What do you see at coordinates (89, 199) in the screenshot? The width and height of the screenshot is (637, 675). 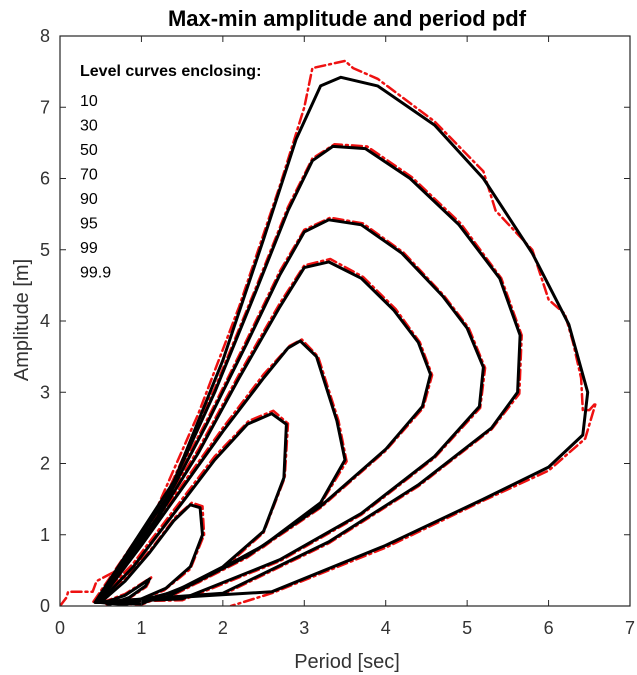 I see `legend-level-90: 90` at bounding box center [89, 199].